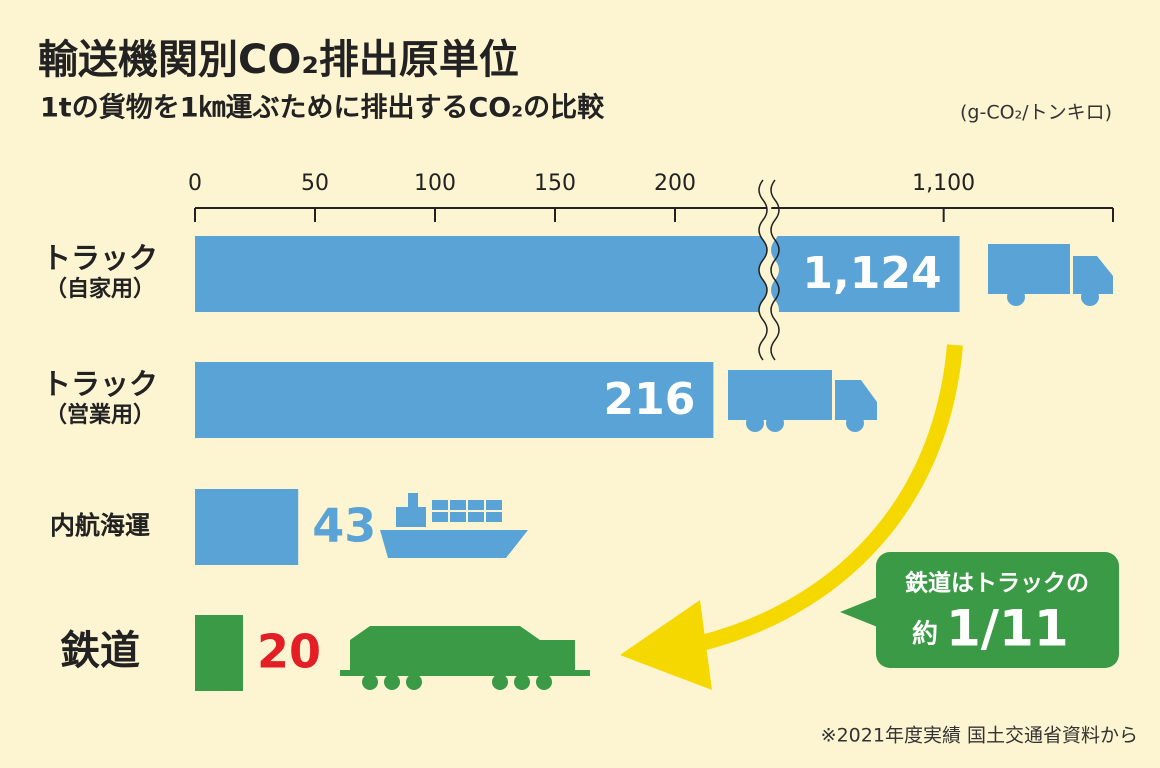 The height and width of the screenshot is (768, 1160). I want to click on category-label: トラック（自家用）, so click(100, 271).